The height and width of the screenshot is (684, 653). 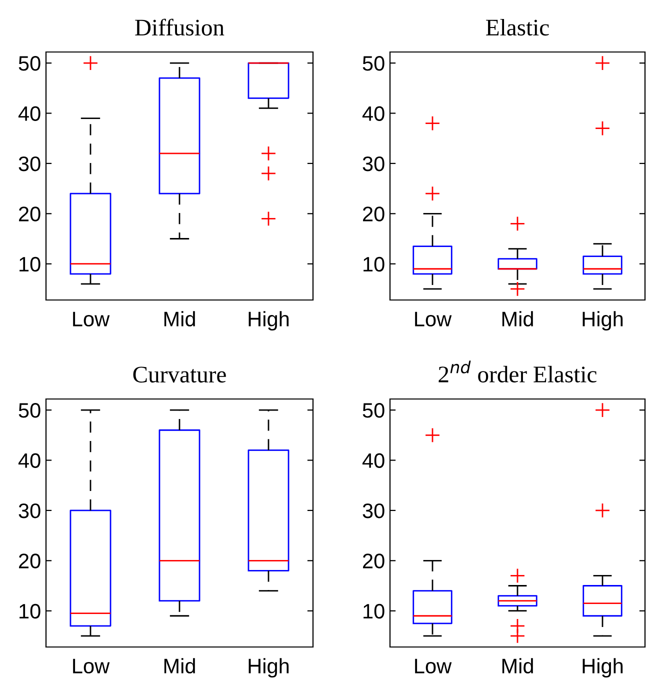 I want to click on chart-title: 2$^{nd}$ order Elastic, so click(x=517, y=371).